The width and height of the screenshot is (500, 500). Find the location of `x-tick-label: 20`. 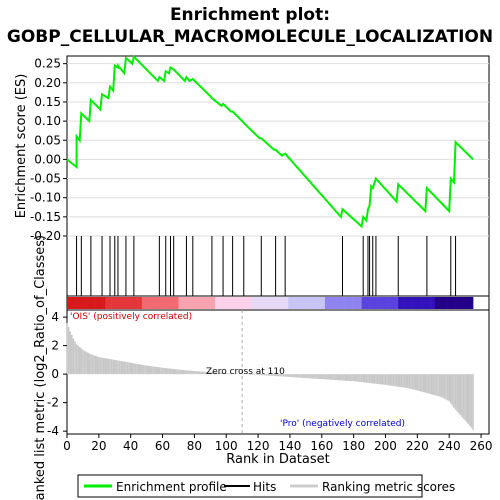

x-tick-label: 20 is located at coordinates (98, 446).